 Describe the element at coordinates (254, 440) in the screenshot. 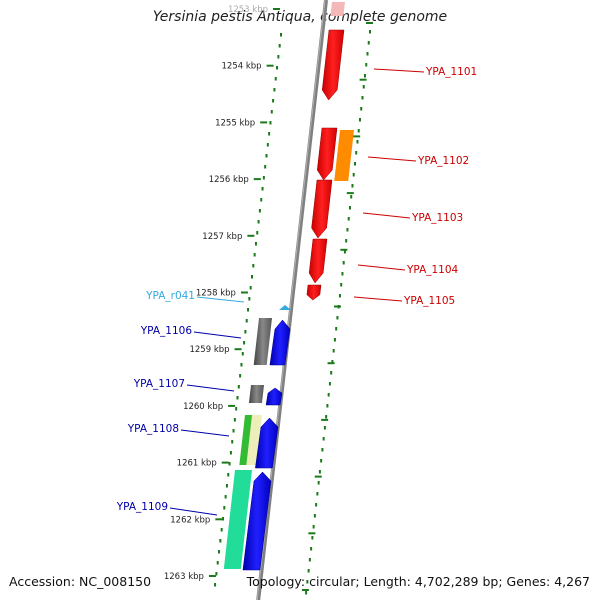

I see `cog-bar-ypa-1108b` at that location.